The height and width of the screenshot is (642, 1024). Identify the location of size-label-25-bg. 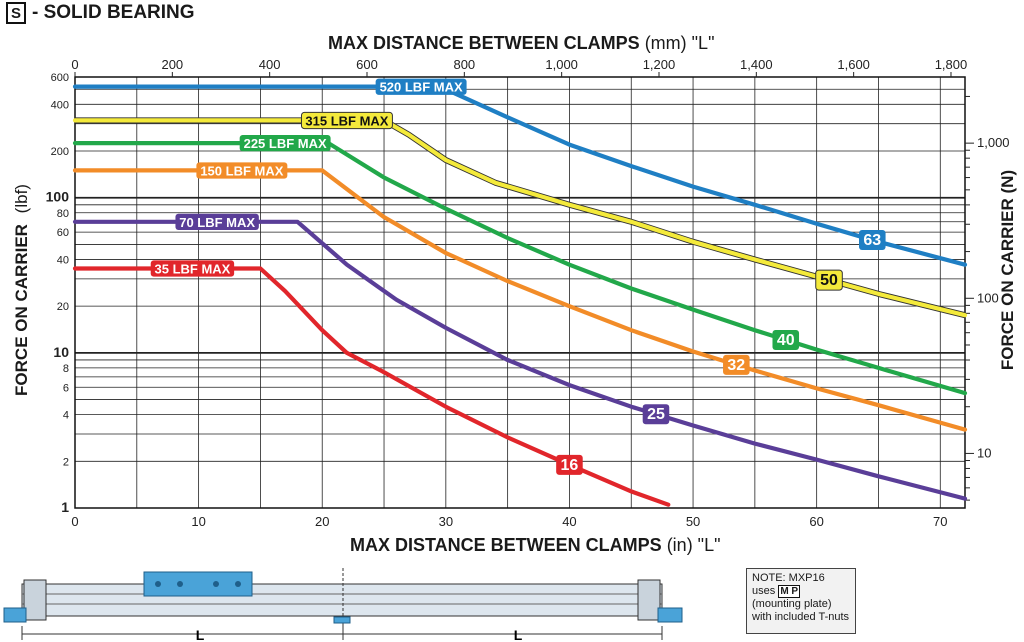
(656, 414).